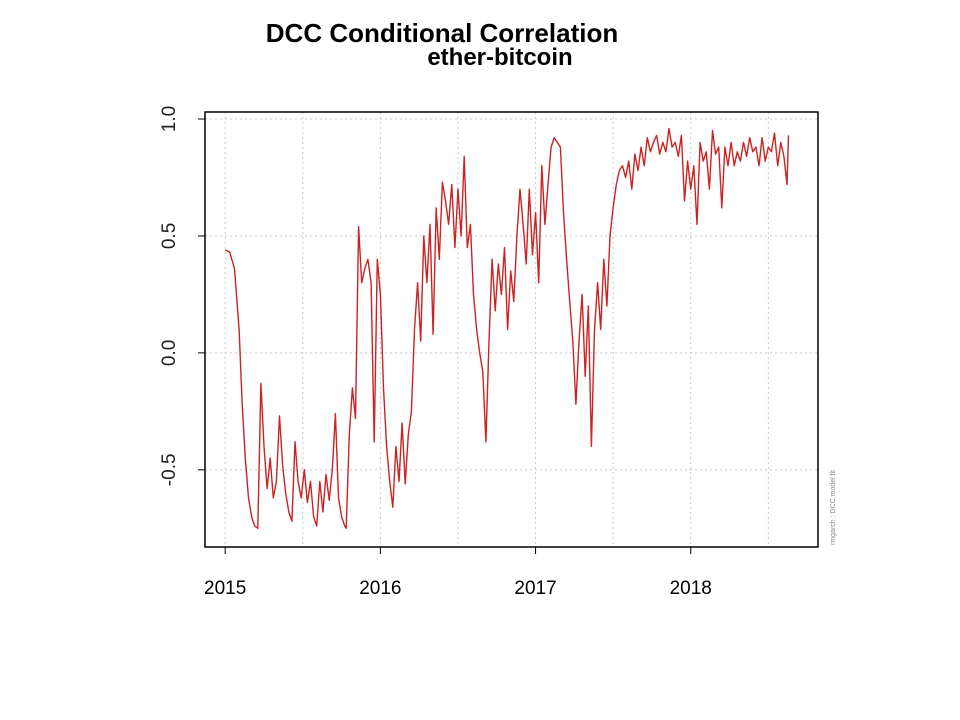 This screenshot has height=720, width=960. I want to click on y-axis: -0.5 0.0 0.5 1.0, so click(182, 296).